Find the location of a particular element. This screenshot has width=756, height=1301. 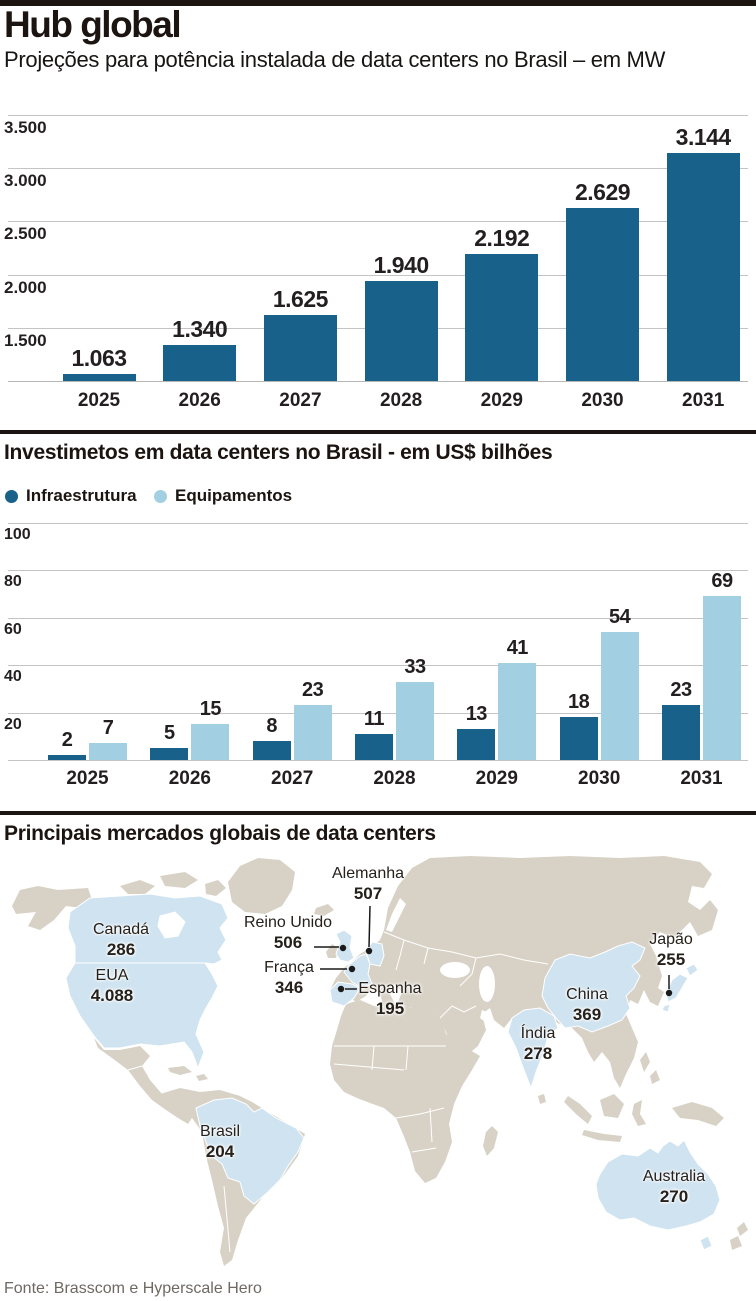

country-name: China is located at coordinates (587, 994).